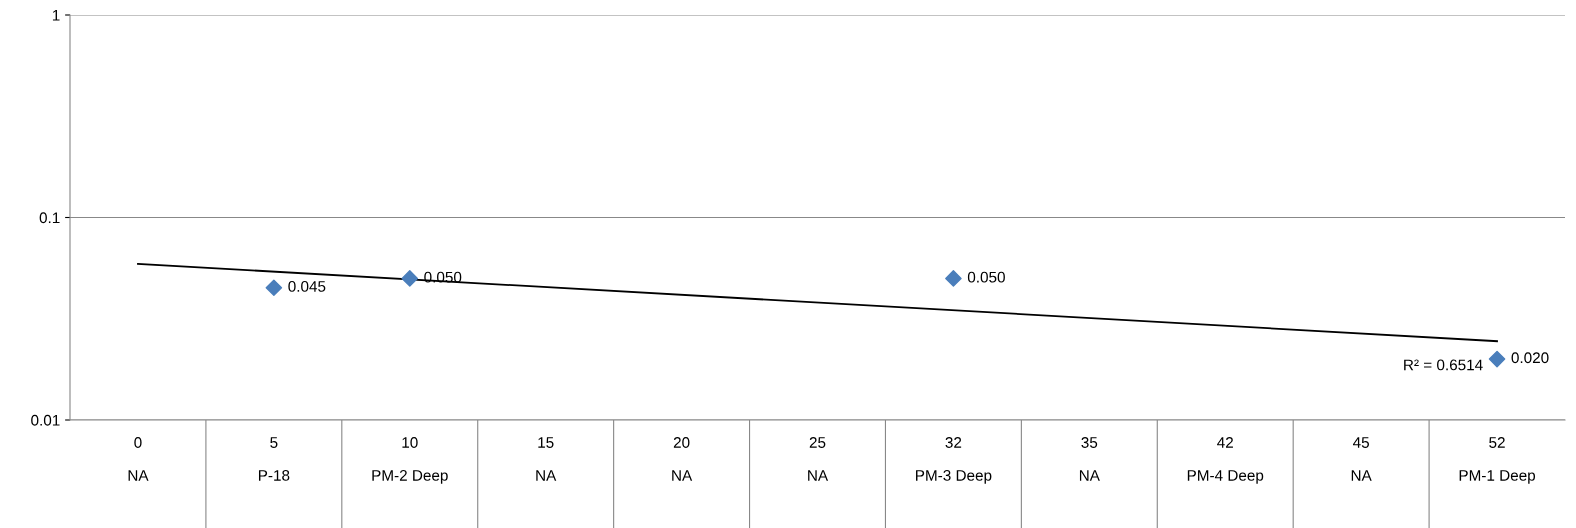 Image resolution: width=1576 pixels, height=528 pixels. Describe the element at coordinates (49, 218) in the screenshot. I see `y-tick-label: 0.1` at that location.